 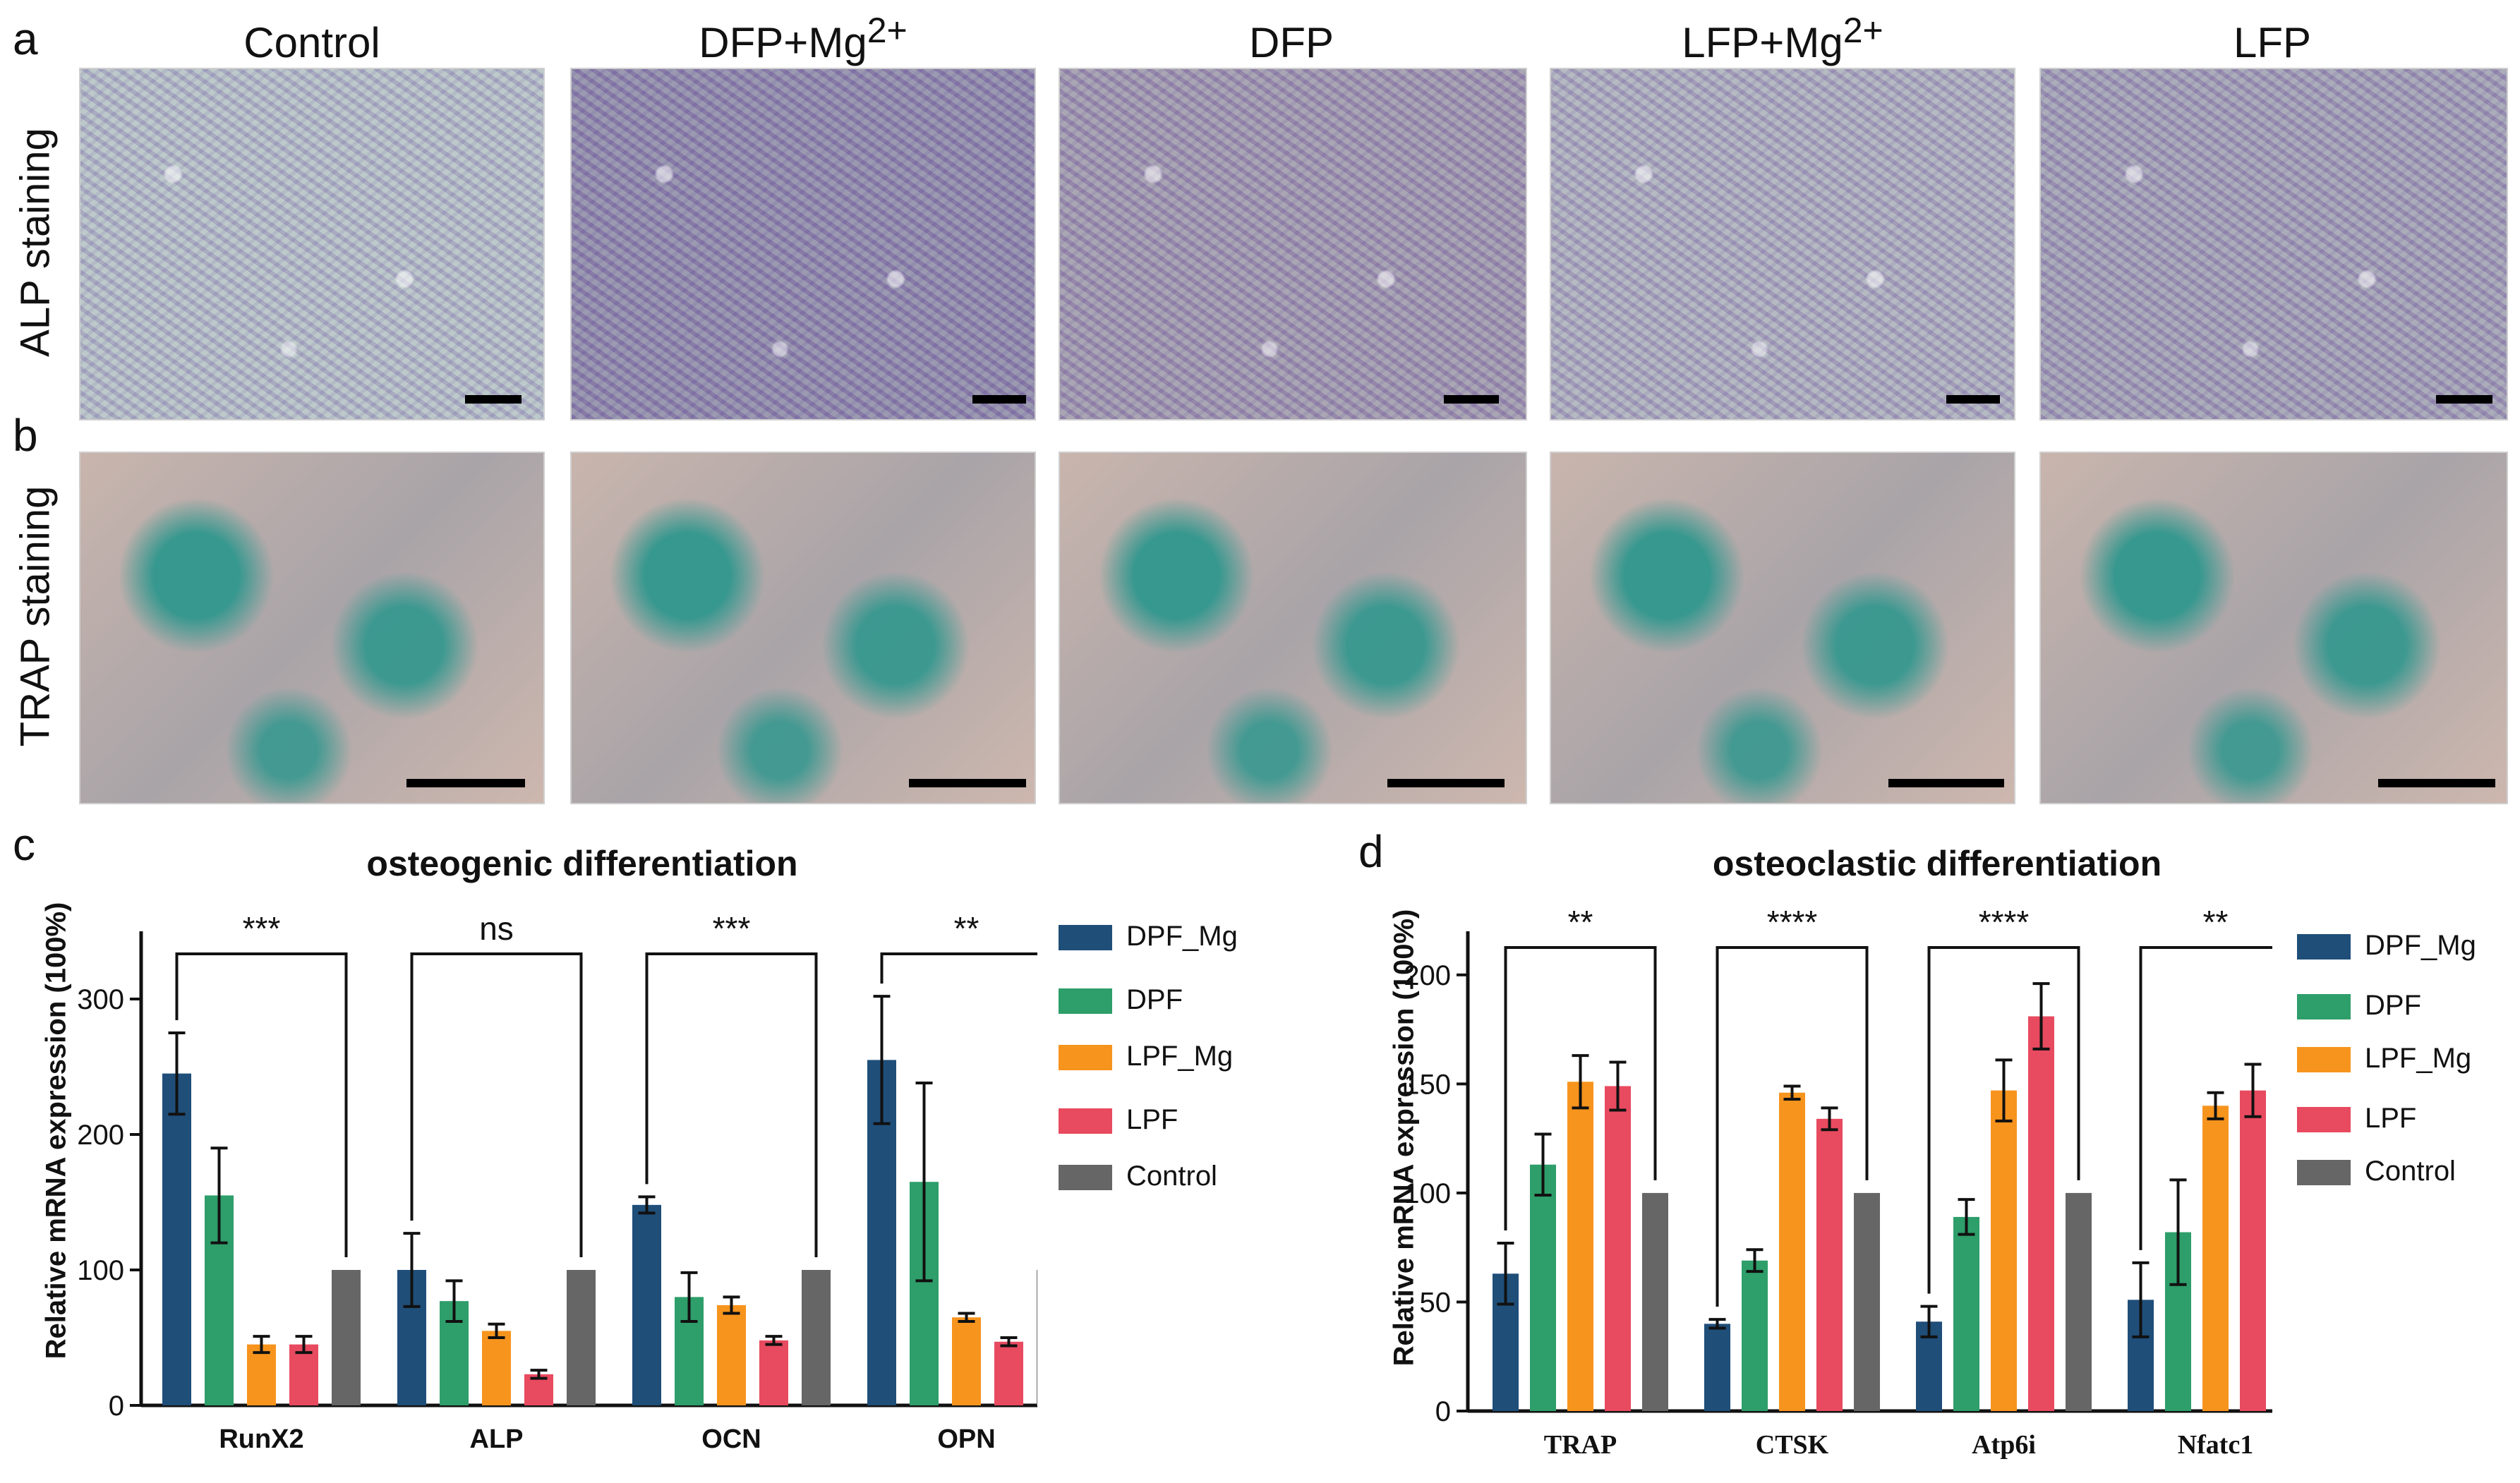 I want to click on x-tick-label: Nfatc1, so click(x=2216, y=1445).